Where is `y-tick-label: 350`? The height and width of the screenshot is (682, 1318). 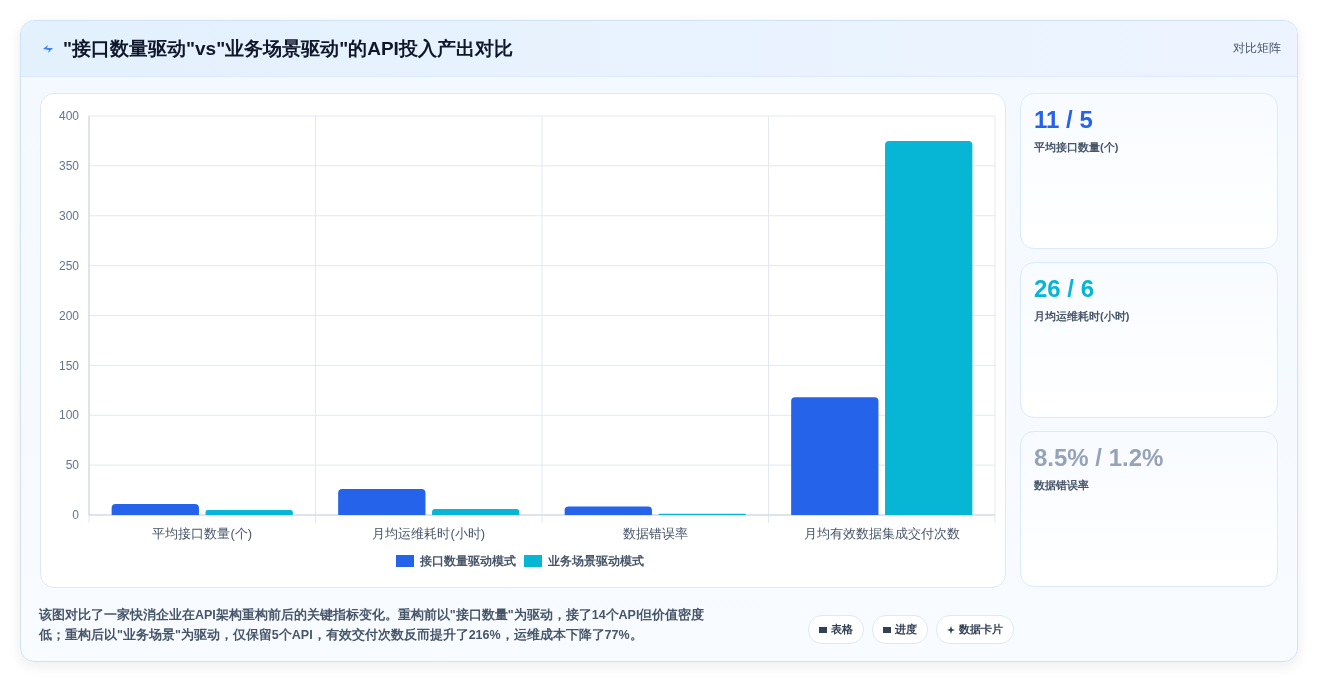
y-tick-label: 350 is located at coordinates (69, 166).